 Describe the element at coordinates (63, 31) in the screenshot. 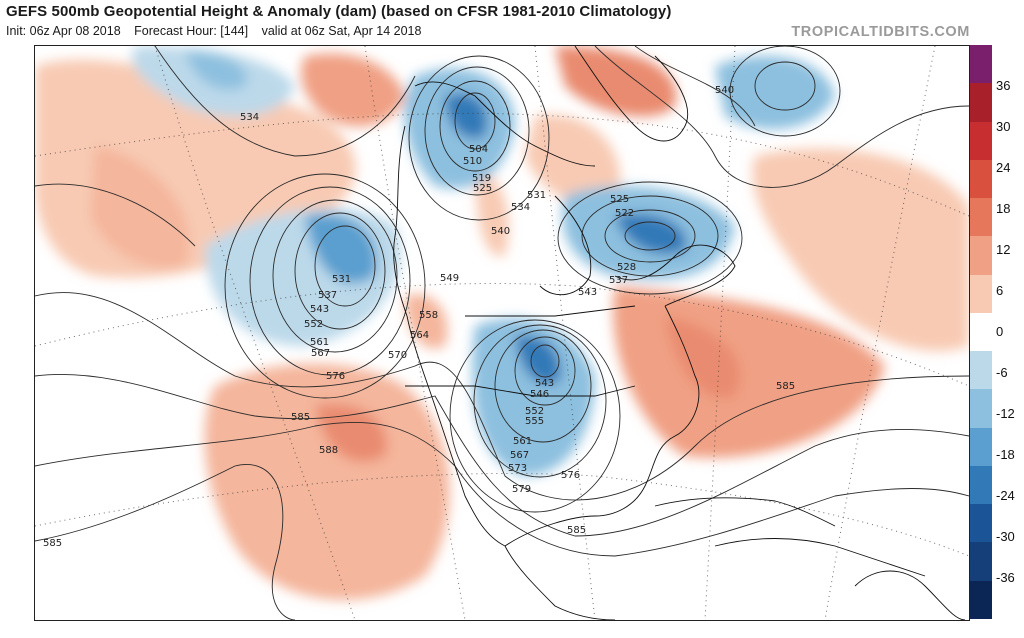

I see `init-time: Init: 06z Apr 08 2018` at that location.